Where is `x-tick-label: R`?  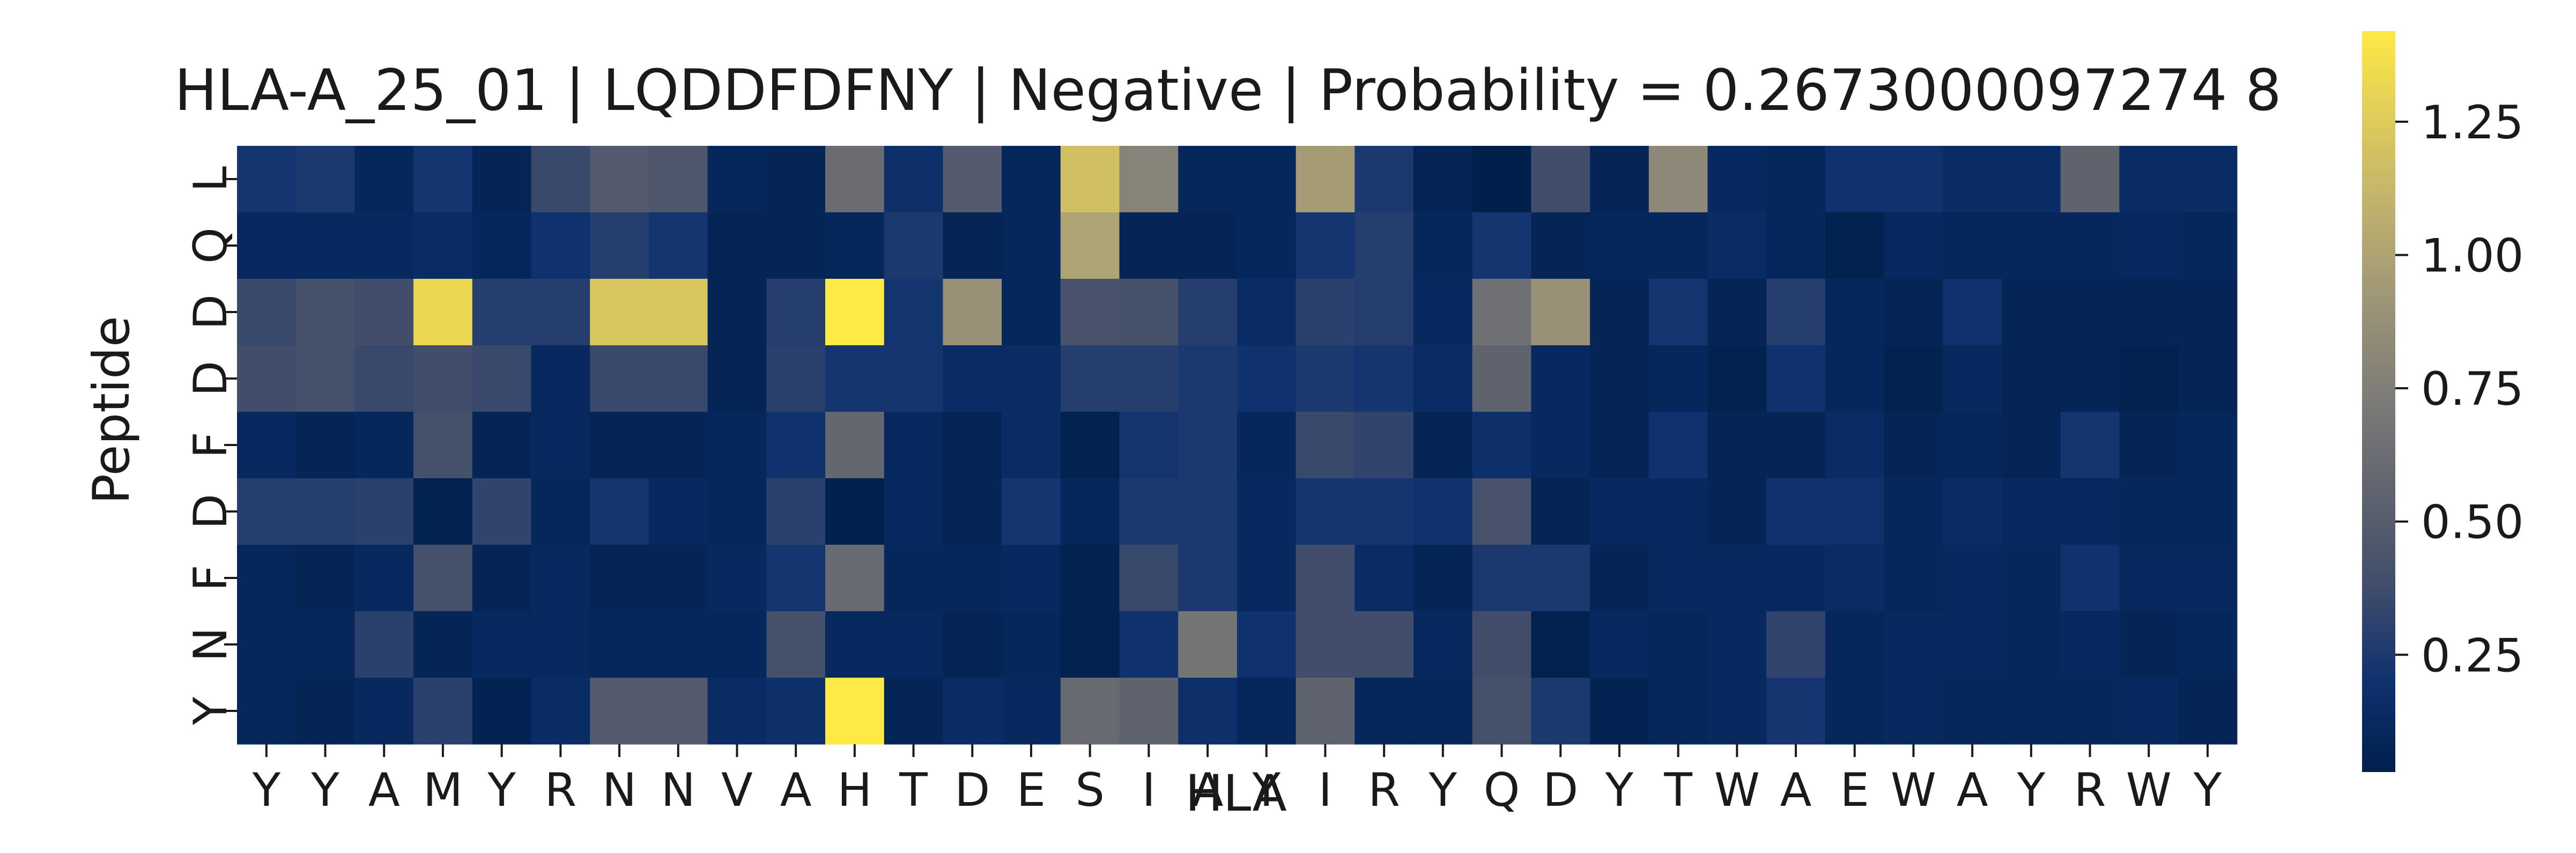 x-tick-label: R is located at coordinates (560, 790).